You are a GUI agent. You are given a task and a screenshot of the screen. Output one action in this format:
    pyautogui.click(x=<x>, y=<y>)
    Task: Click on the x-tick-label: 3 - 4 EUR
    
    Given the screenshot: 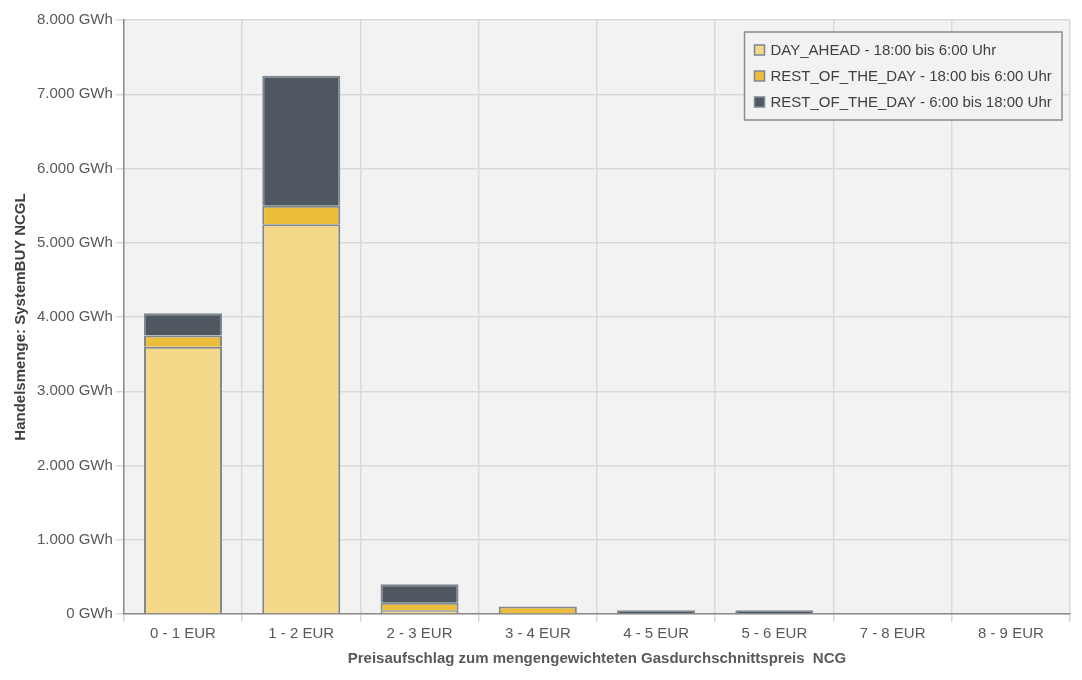 What is the action you would take?
    pyautogui.click(x=537, y=633)
    